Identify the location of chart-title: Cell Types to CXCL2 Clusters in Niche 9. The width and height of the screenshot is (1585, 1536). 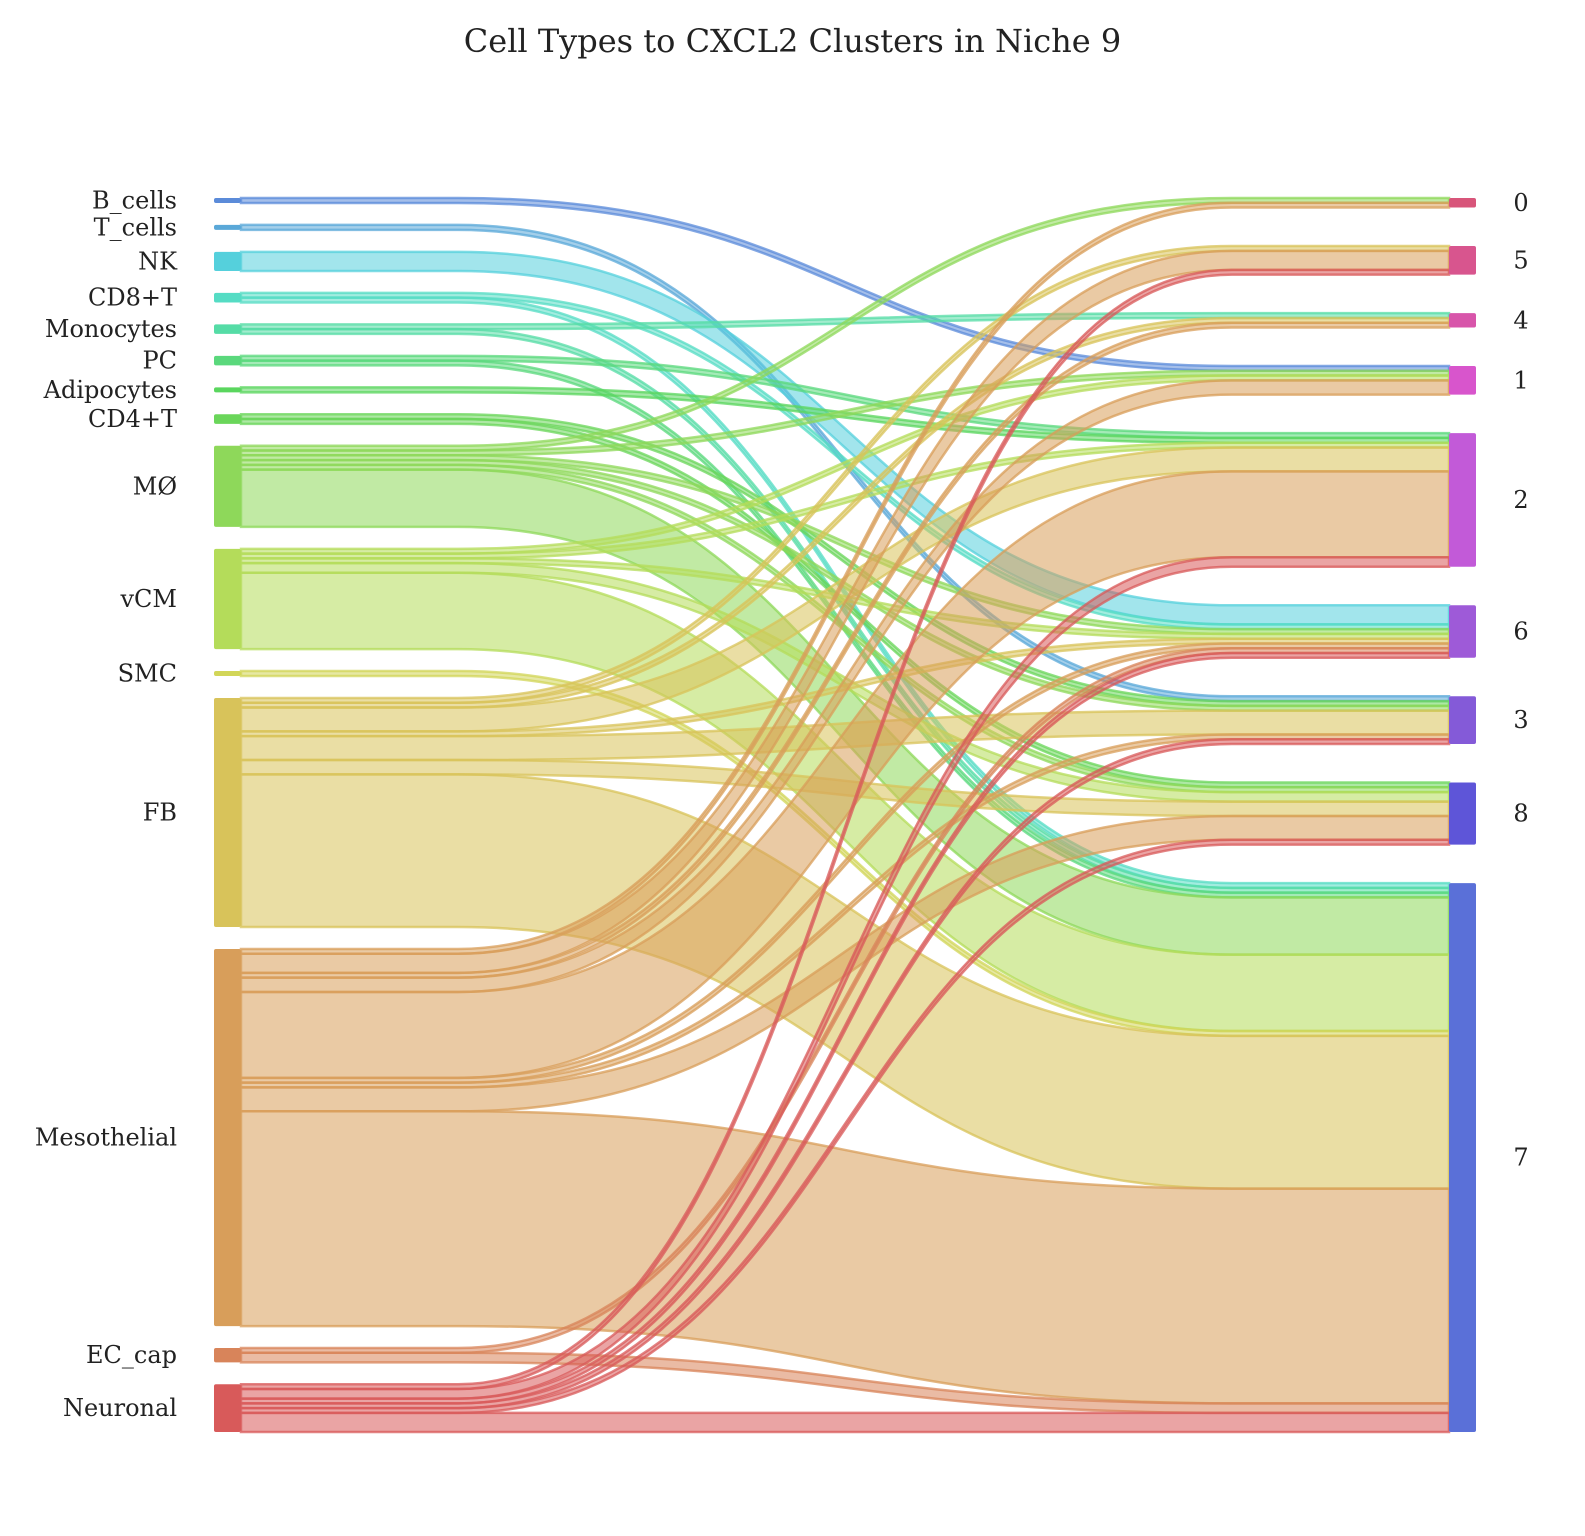
(792, 41).